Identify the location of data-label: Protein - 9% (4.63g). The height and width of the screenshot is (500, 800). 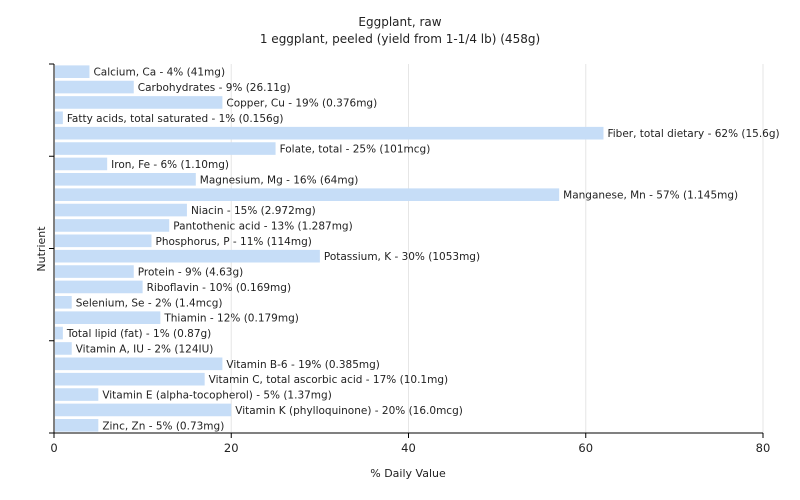
(191, 273).